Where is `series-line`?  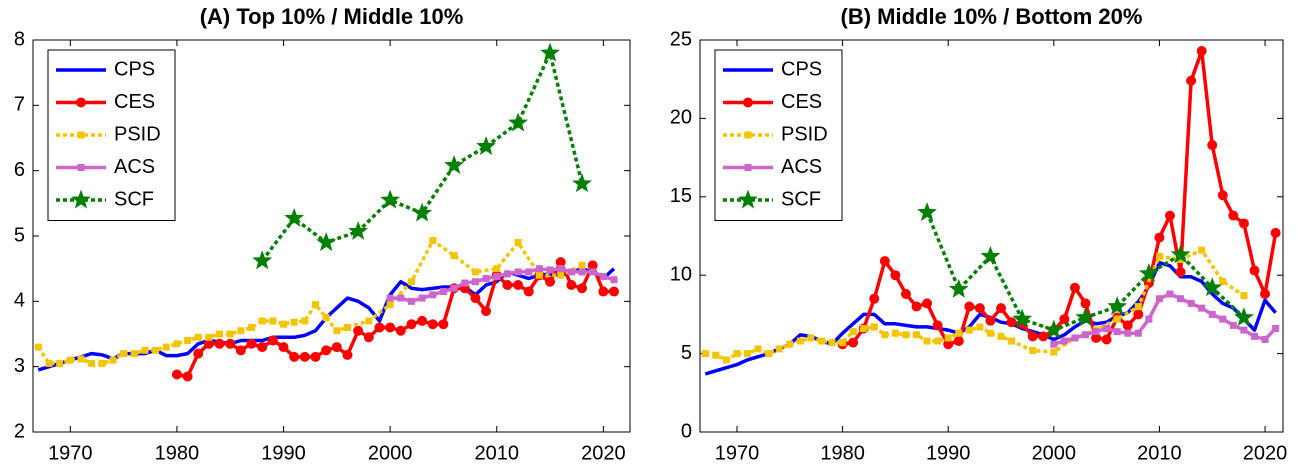
series-line is located at coordinates (309, 302).